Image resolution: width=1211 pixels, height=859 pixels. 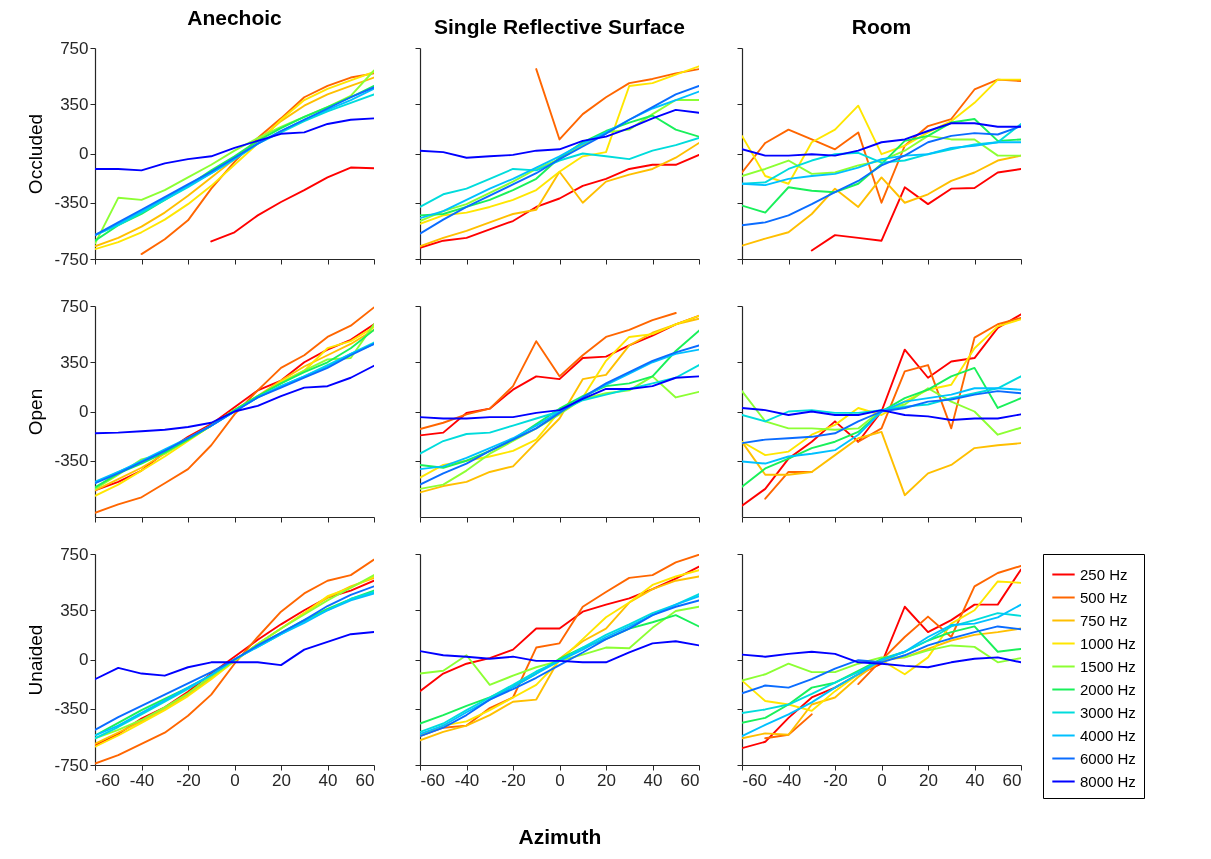 I want to click on legend-label: 1000 Hz, so click(x=1108, y=643).